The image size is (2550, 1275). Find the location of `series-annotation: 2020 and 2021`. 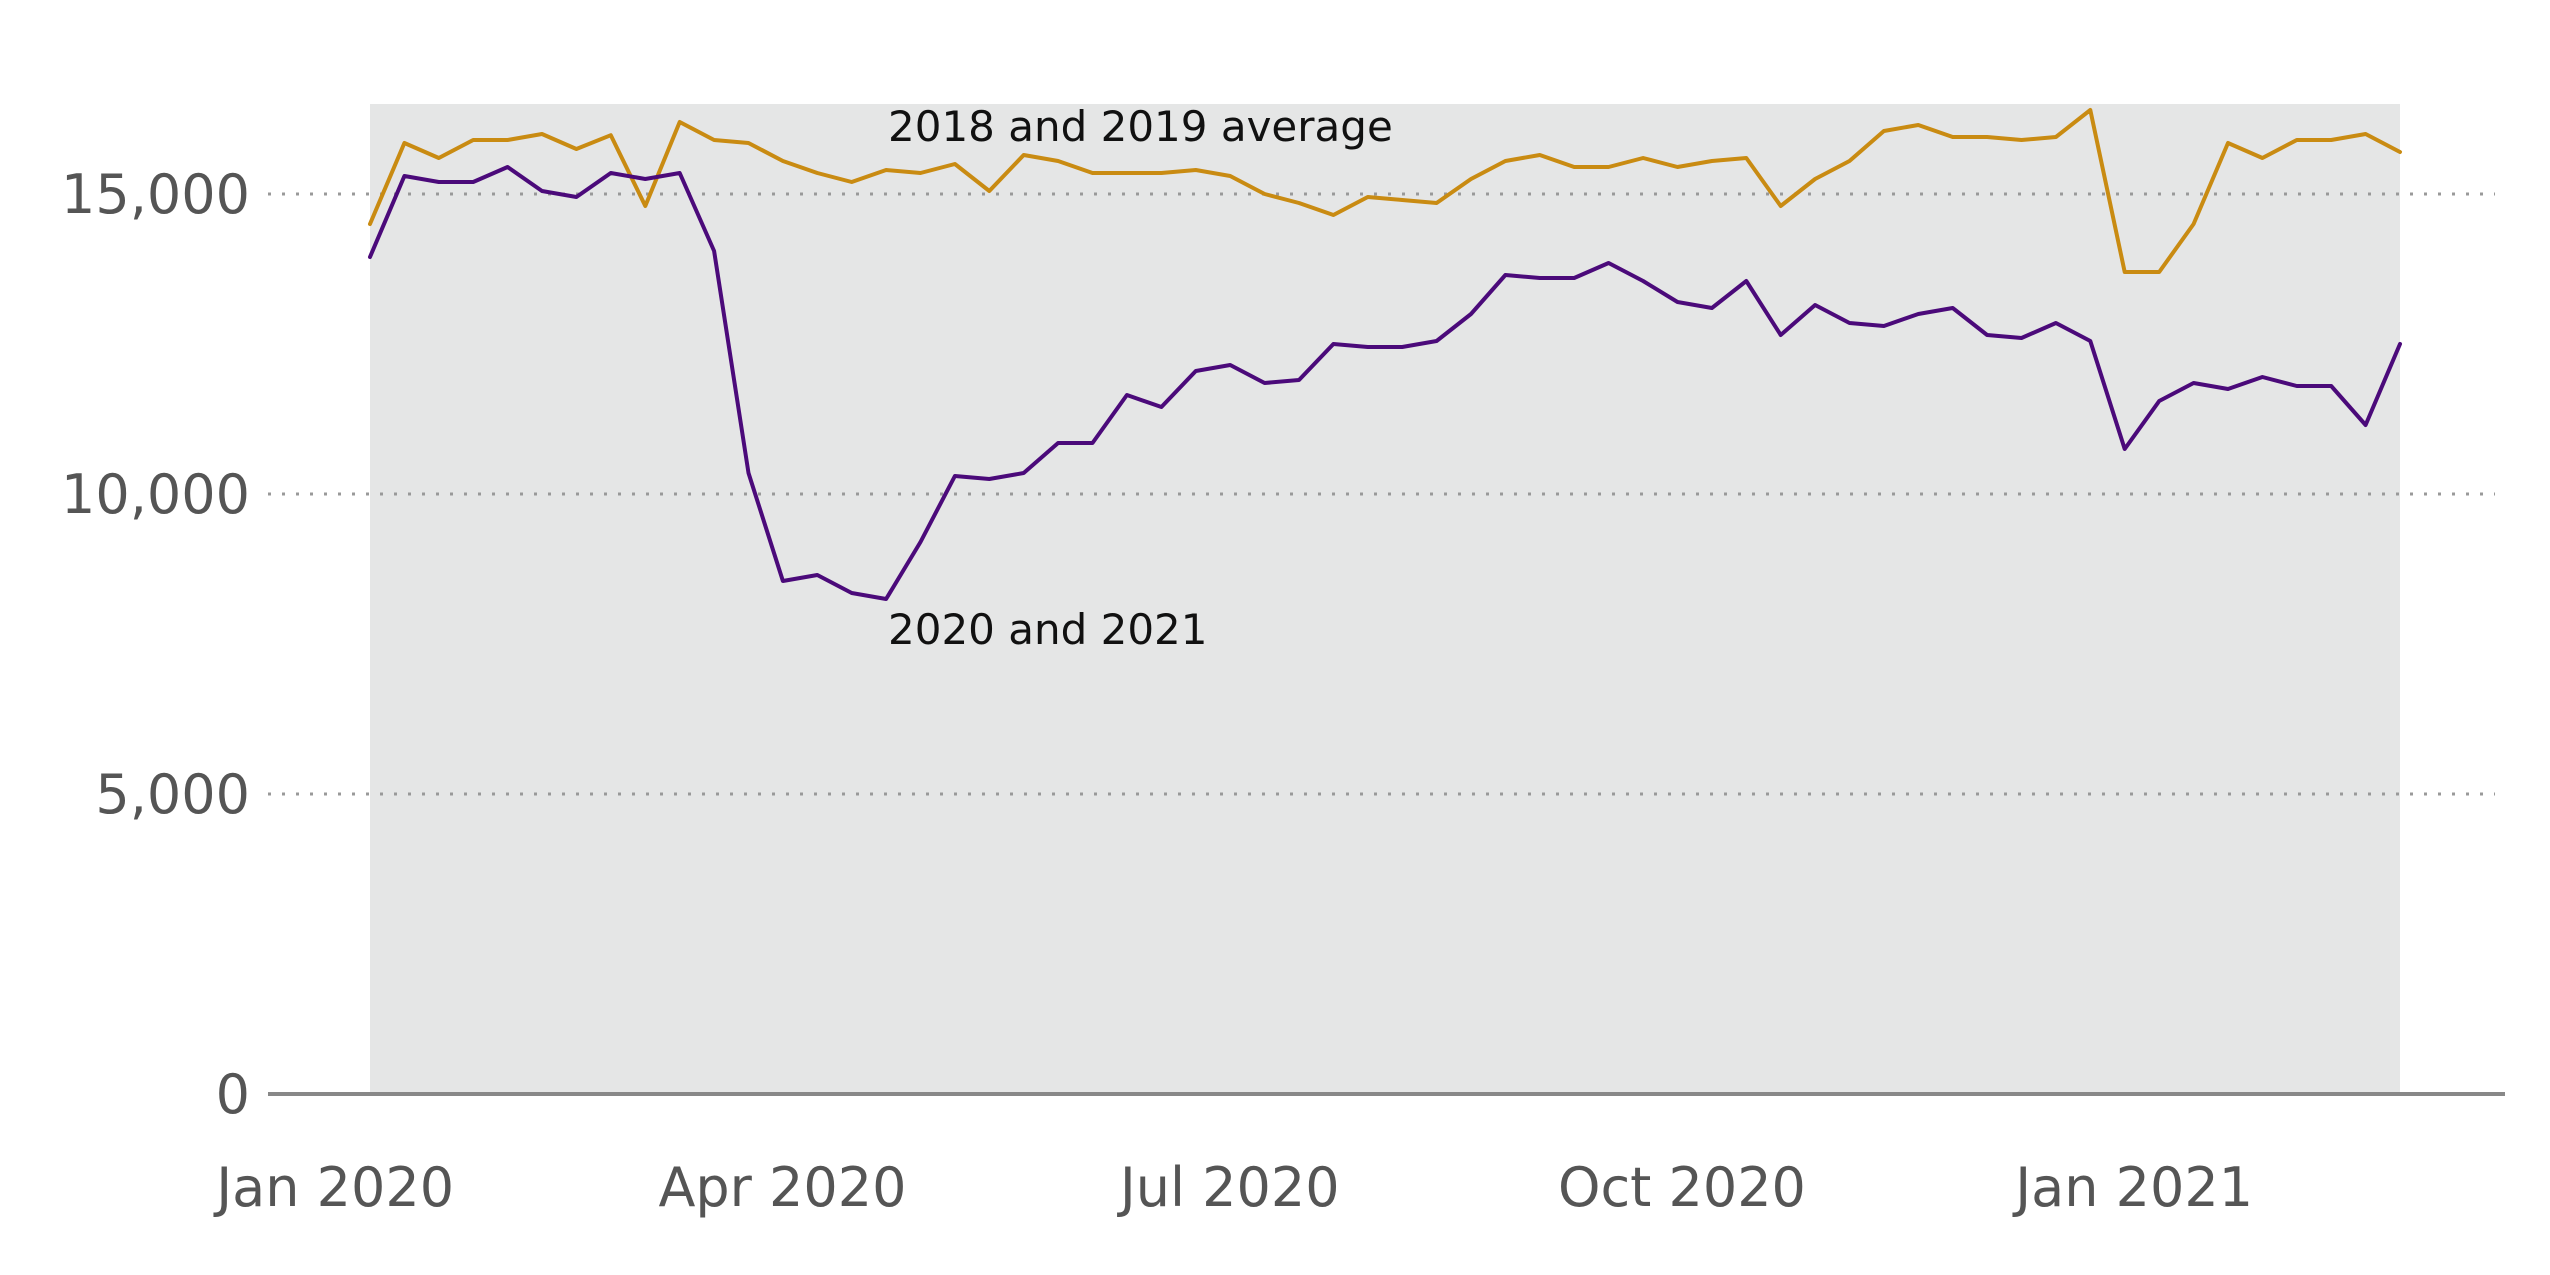

series-annotation: 2020 and 2021 is located at coordinates (1048, 629).